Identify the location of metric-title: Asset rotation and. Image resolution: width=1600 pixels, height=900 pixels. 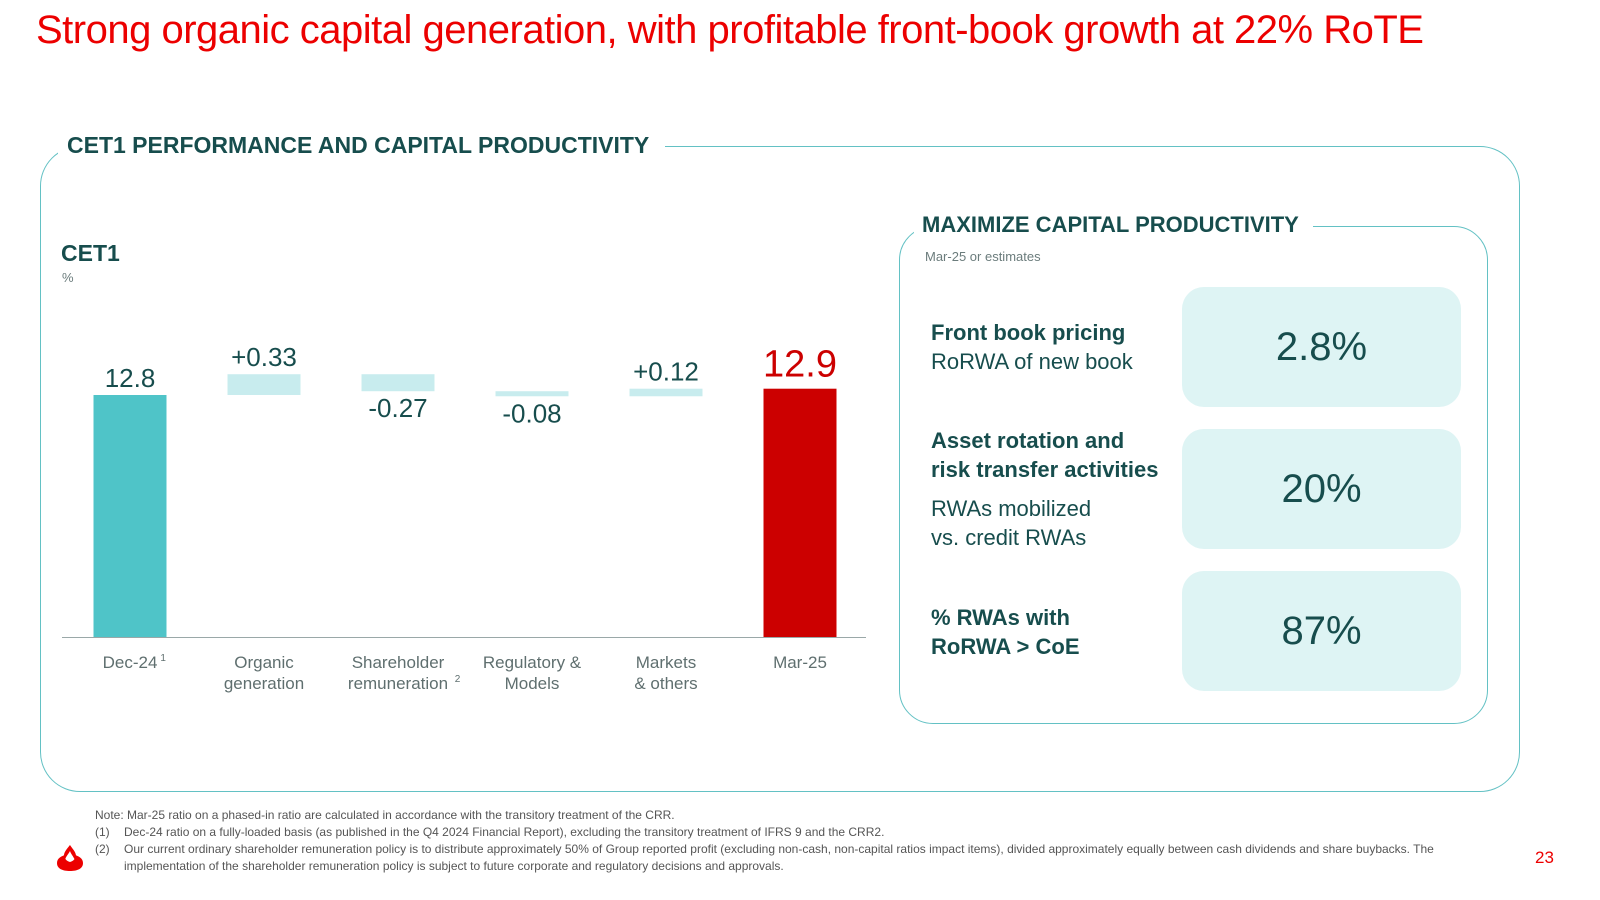
(1028, 440).